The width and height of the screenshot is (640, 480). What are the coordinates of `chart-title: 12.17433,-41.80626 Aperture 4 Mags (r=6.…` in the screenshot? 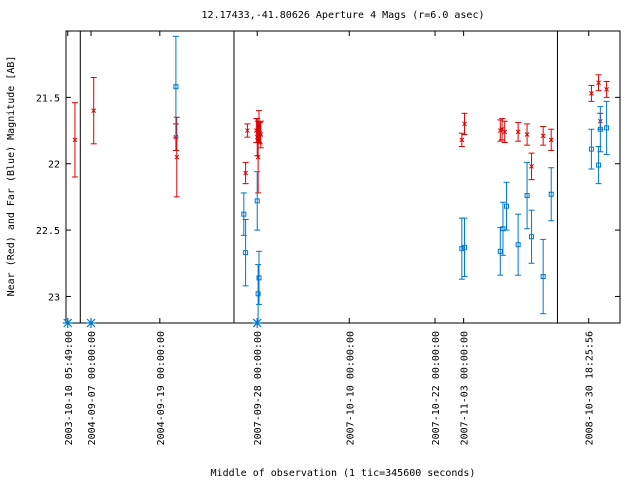 It's located at (343, 15).